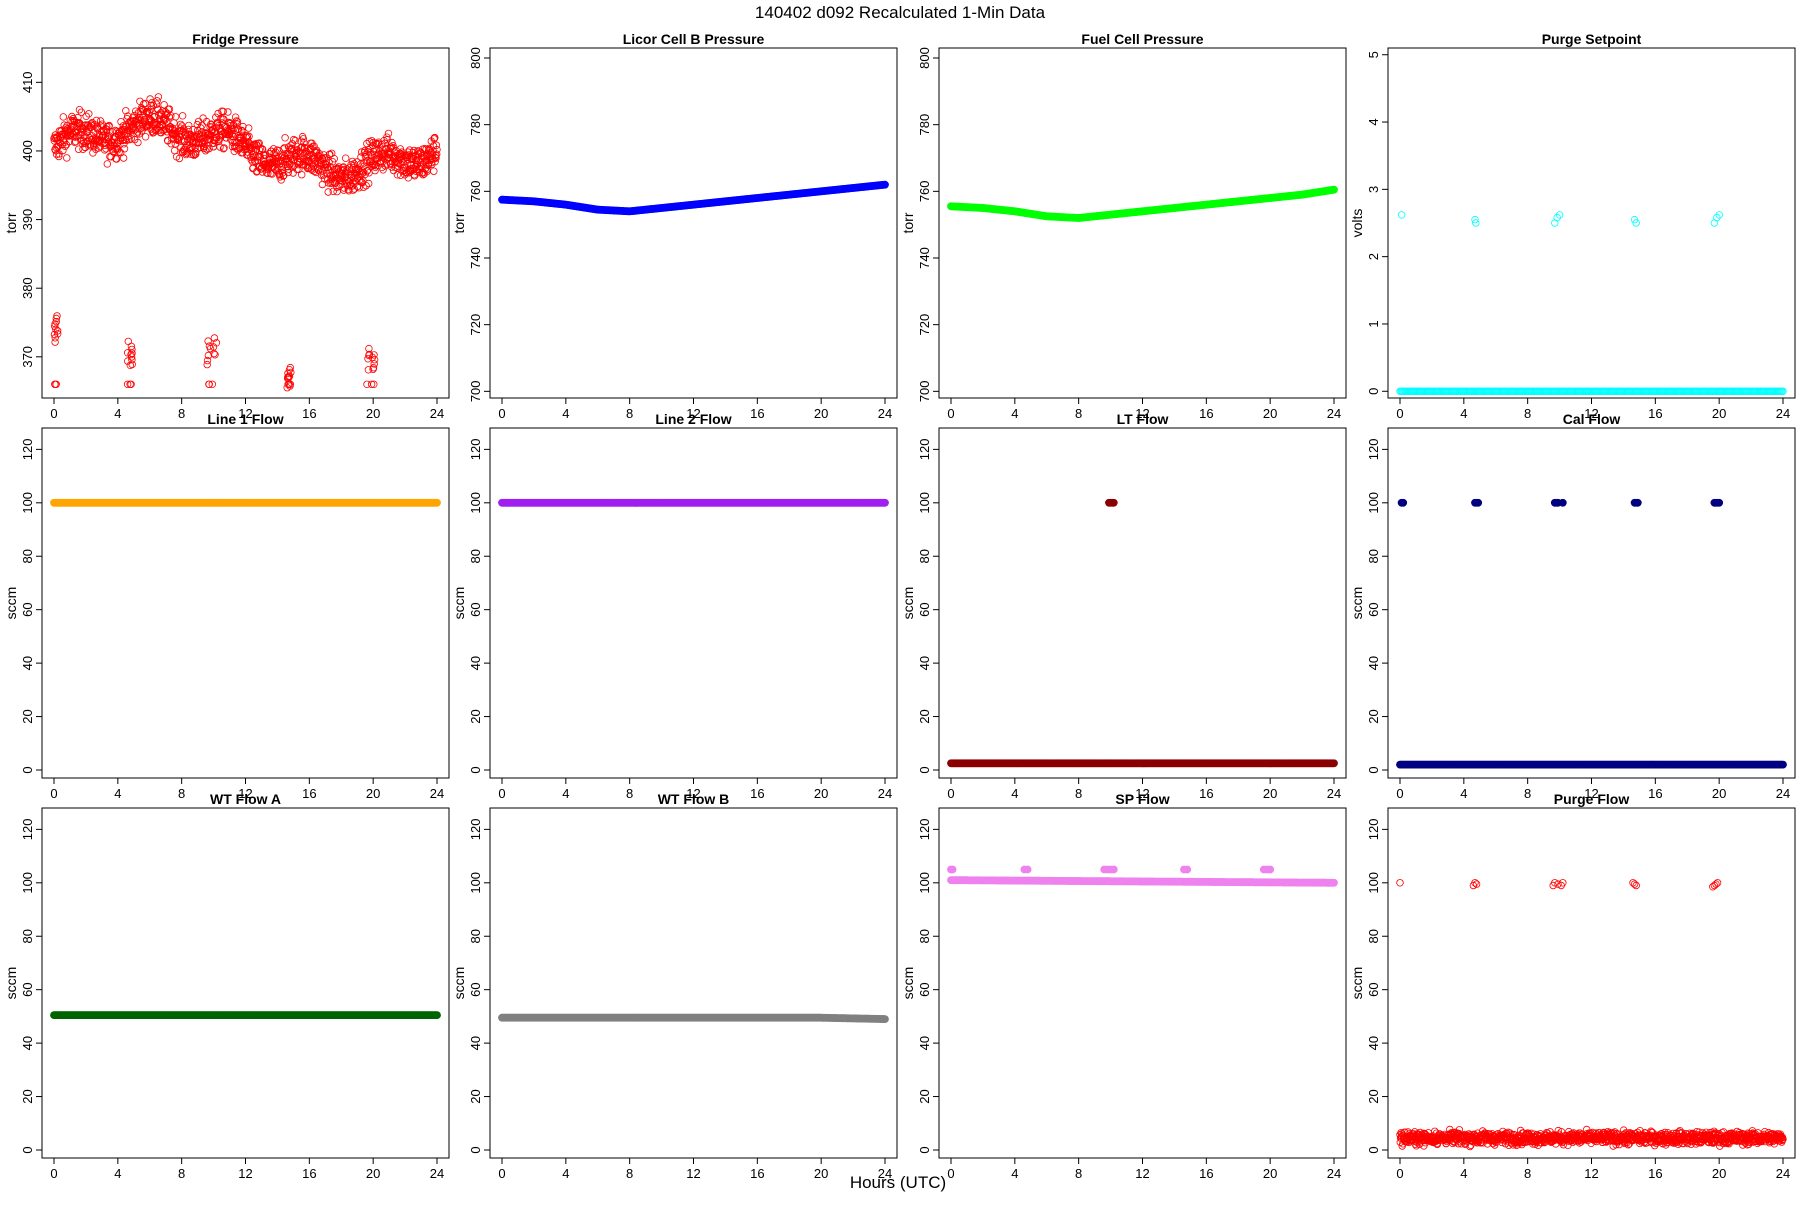 This screenshot has height=1205, width=1800. Describe the element at coordinates (1143, 419) in the screenshot. I see `chart-title: LT Flow` at that location.